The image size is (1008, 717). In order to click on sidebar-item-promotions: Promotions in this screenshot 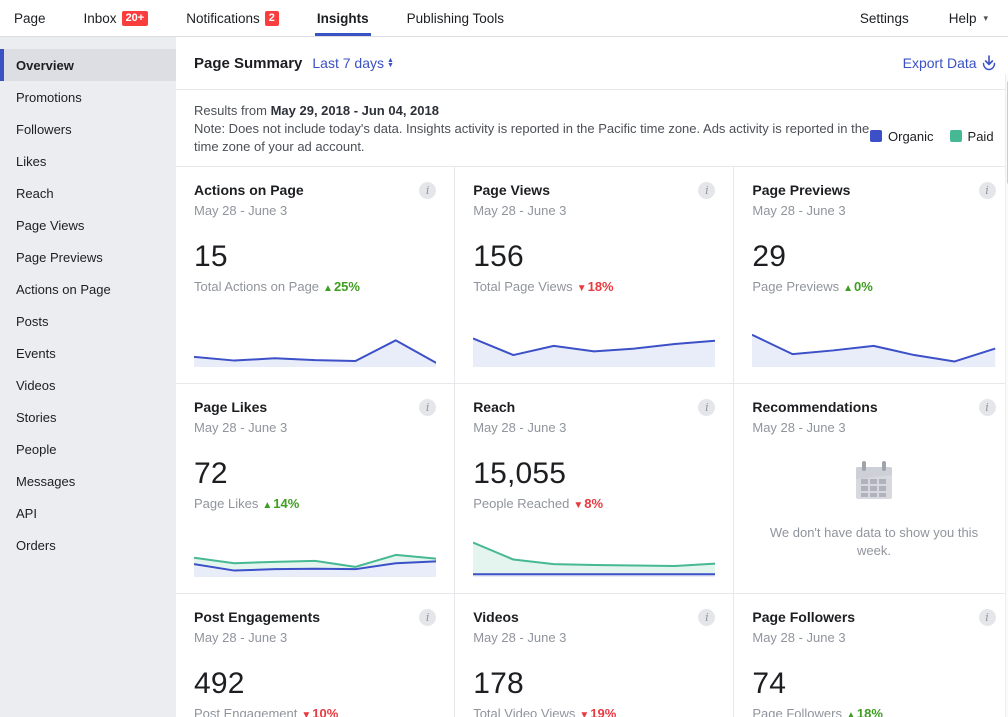, I will do `click(88, 97)`.